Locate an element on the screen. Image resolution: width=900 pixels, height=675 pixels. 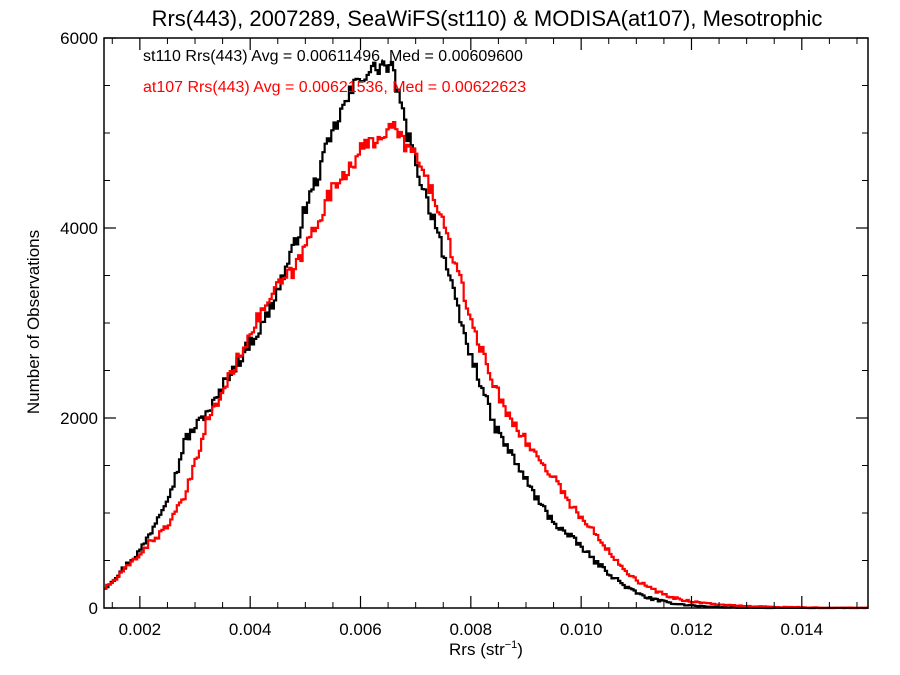
x-axis-label-main: Rrs (str is located at coordinates (477, 649).